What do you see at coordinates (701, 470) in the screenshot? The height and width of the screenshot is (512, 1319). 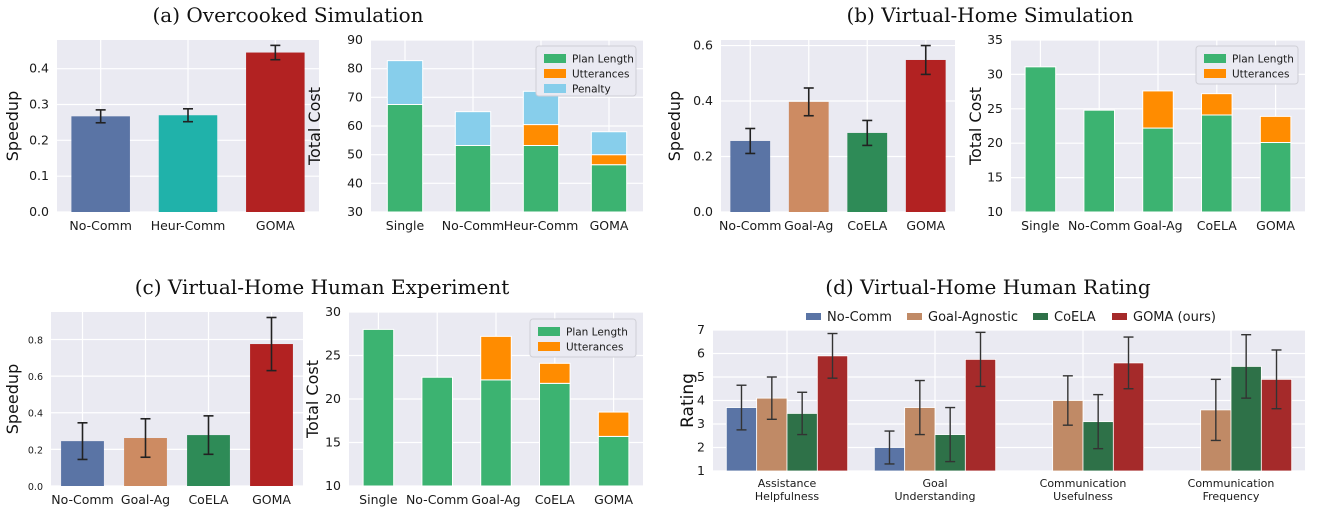 I see `y-tick-label: 1` at bounding box center [701, 470].